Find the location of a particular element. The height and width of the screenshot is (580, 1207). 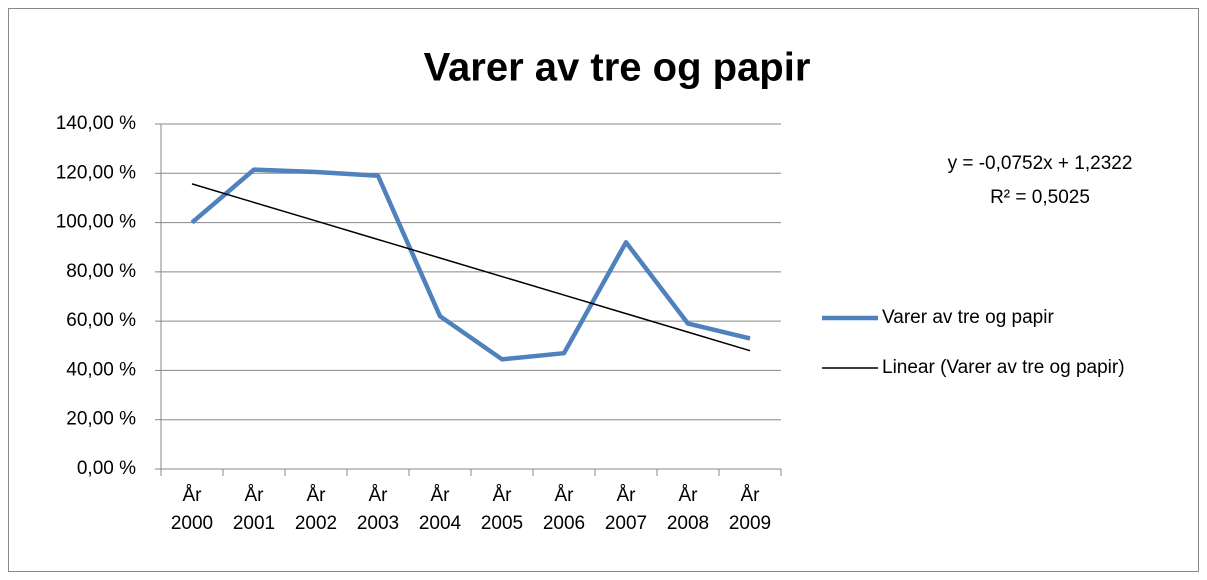

chart-title: Varer av tre og papir is located at coordinates (617, 68).